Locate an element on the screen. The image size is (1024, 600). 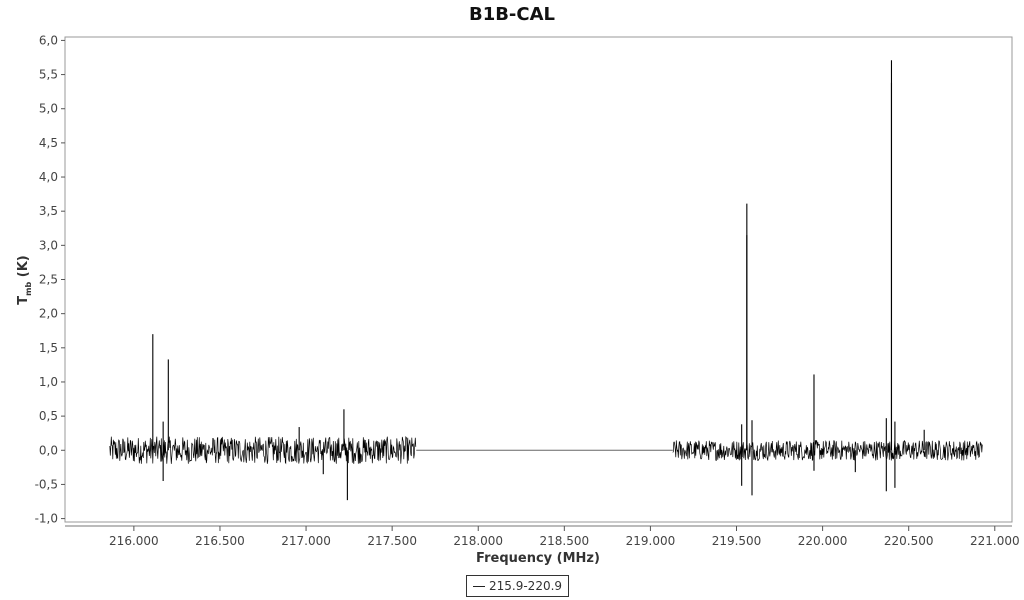
y-tick-label: 5,0 is located at coordinates (48, 109).